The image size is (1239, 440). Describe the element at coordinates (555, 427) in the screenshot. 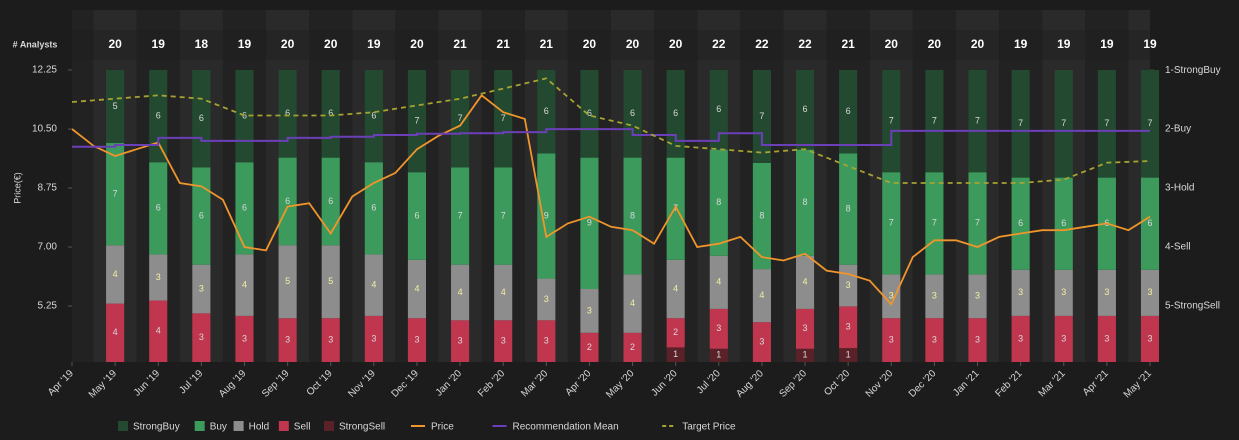

I see `legend-item: Recommendation Mean` at that location.